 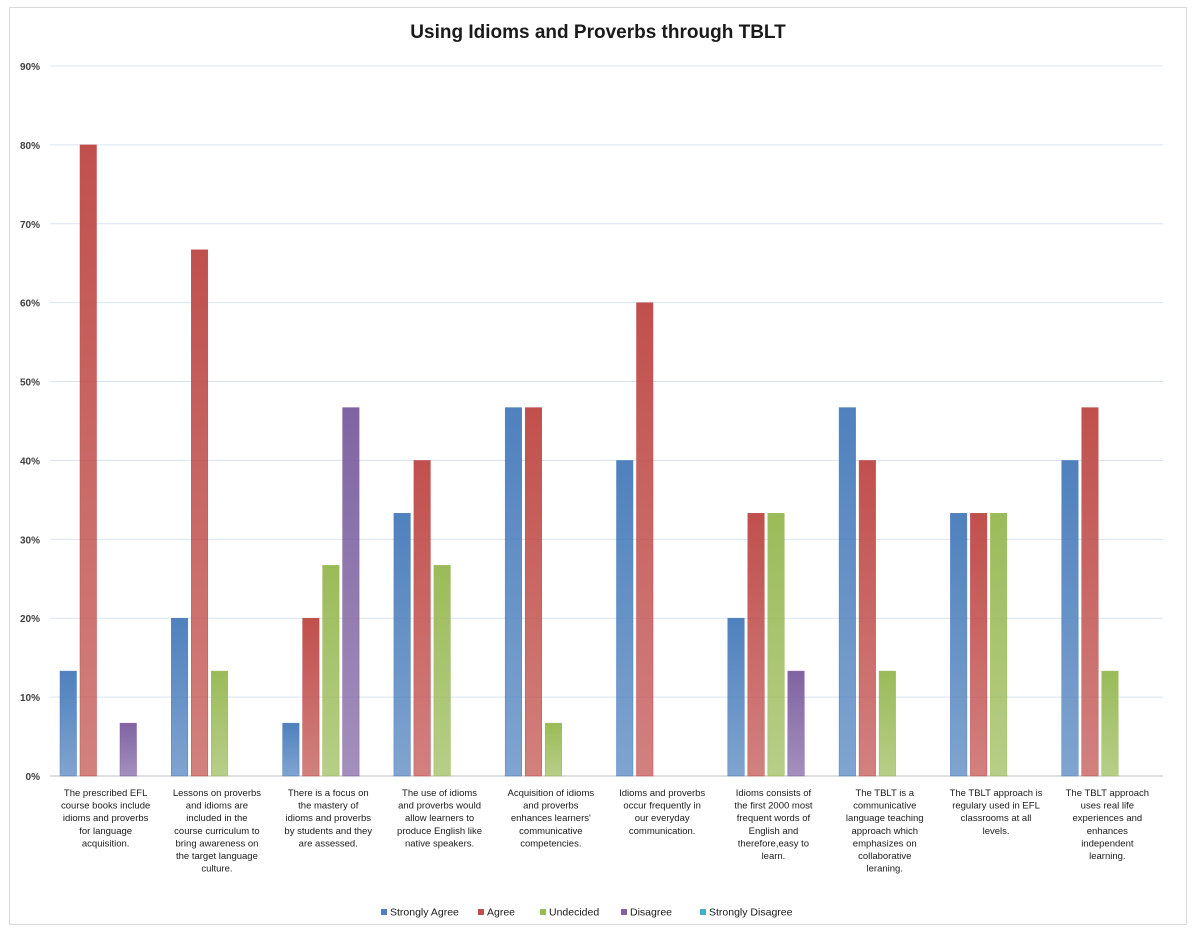 What do you see at coordinates (598, 32) in the screenshot?
I see `chart-title: Using Idioms and Proverbs through TBLT` at bounding box center [598, 32].